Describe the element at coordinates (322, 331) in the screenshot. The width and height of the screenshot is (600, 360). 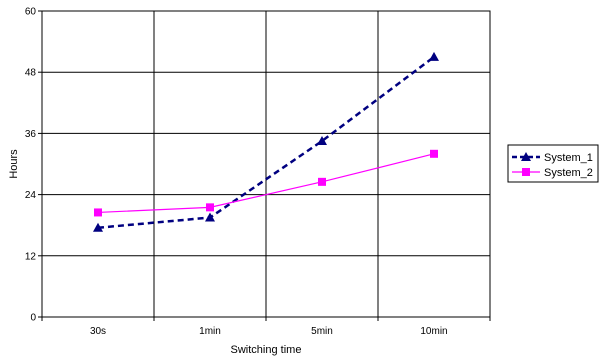
I see `x-tick-label: 5min` at that location.